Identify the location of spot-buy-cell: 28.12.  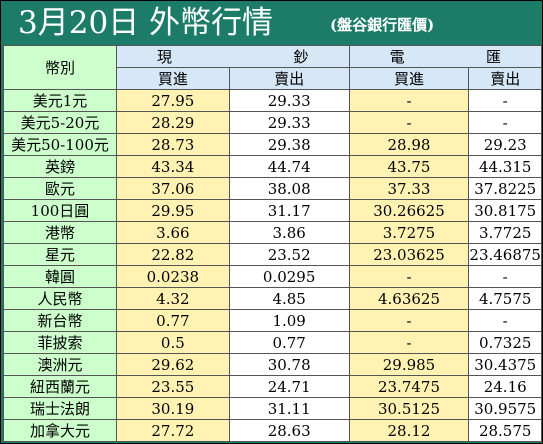
(409, 430).